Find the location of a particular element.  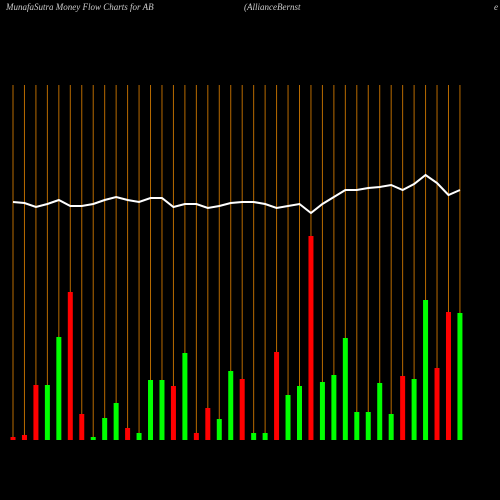

chart-title-tail: e is located at coordinates (496, 7).